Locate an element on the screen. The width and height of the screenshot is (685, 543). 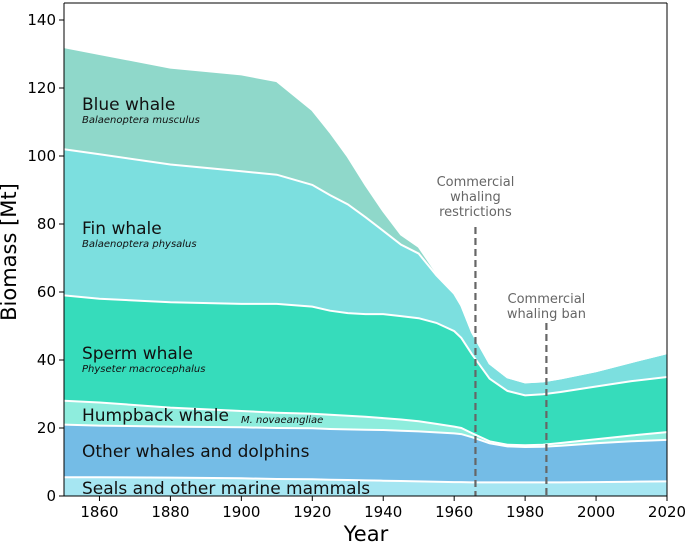
label-sperm-whale: Sperm whale is located at coordinates (137, 354).